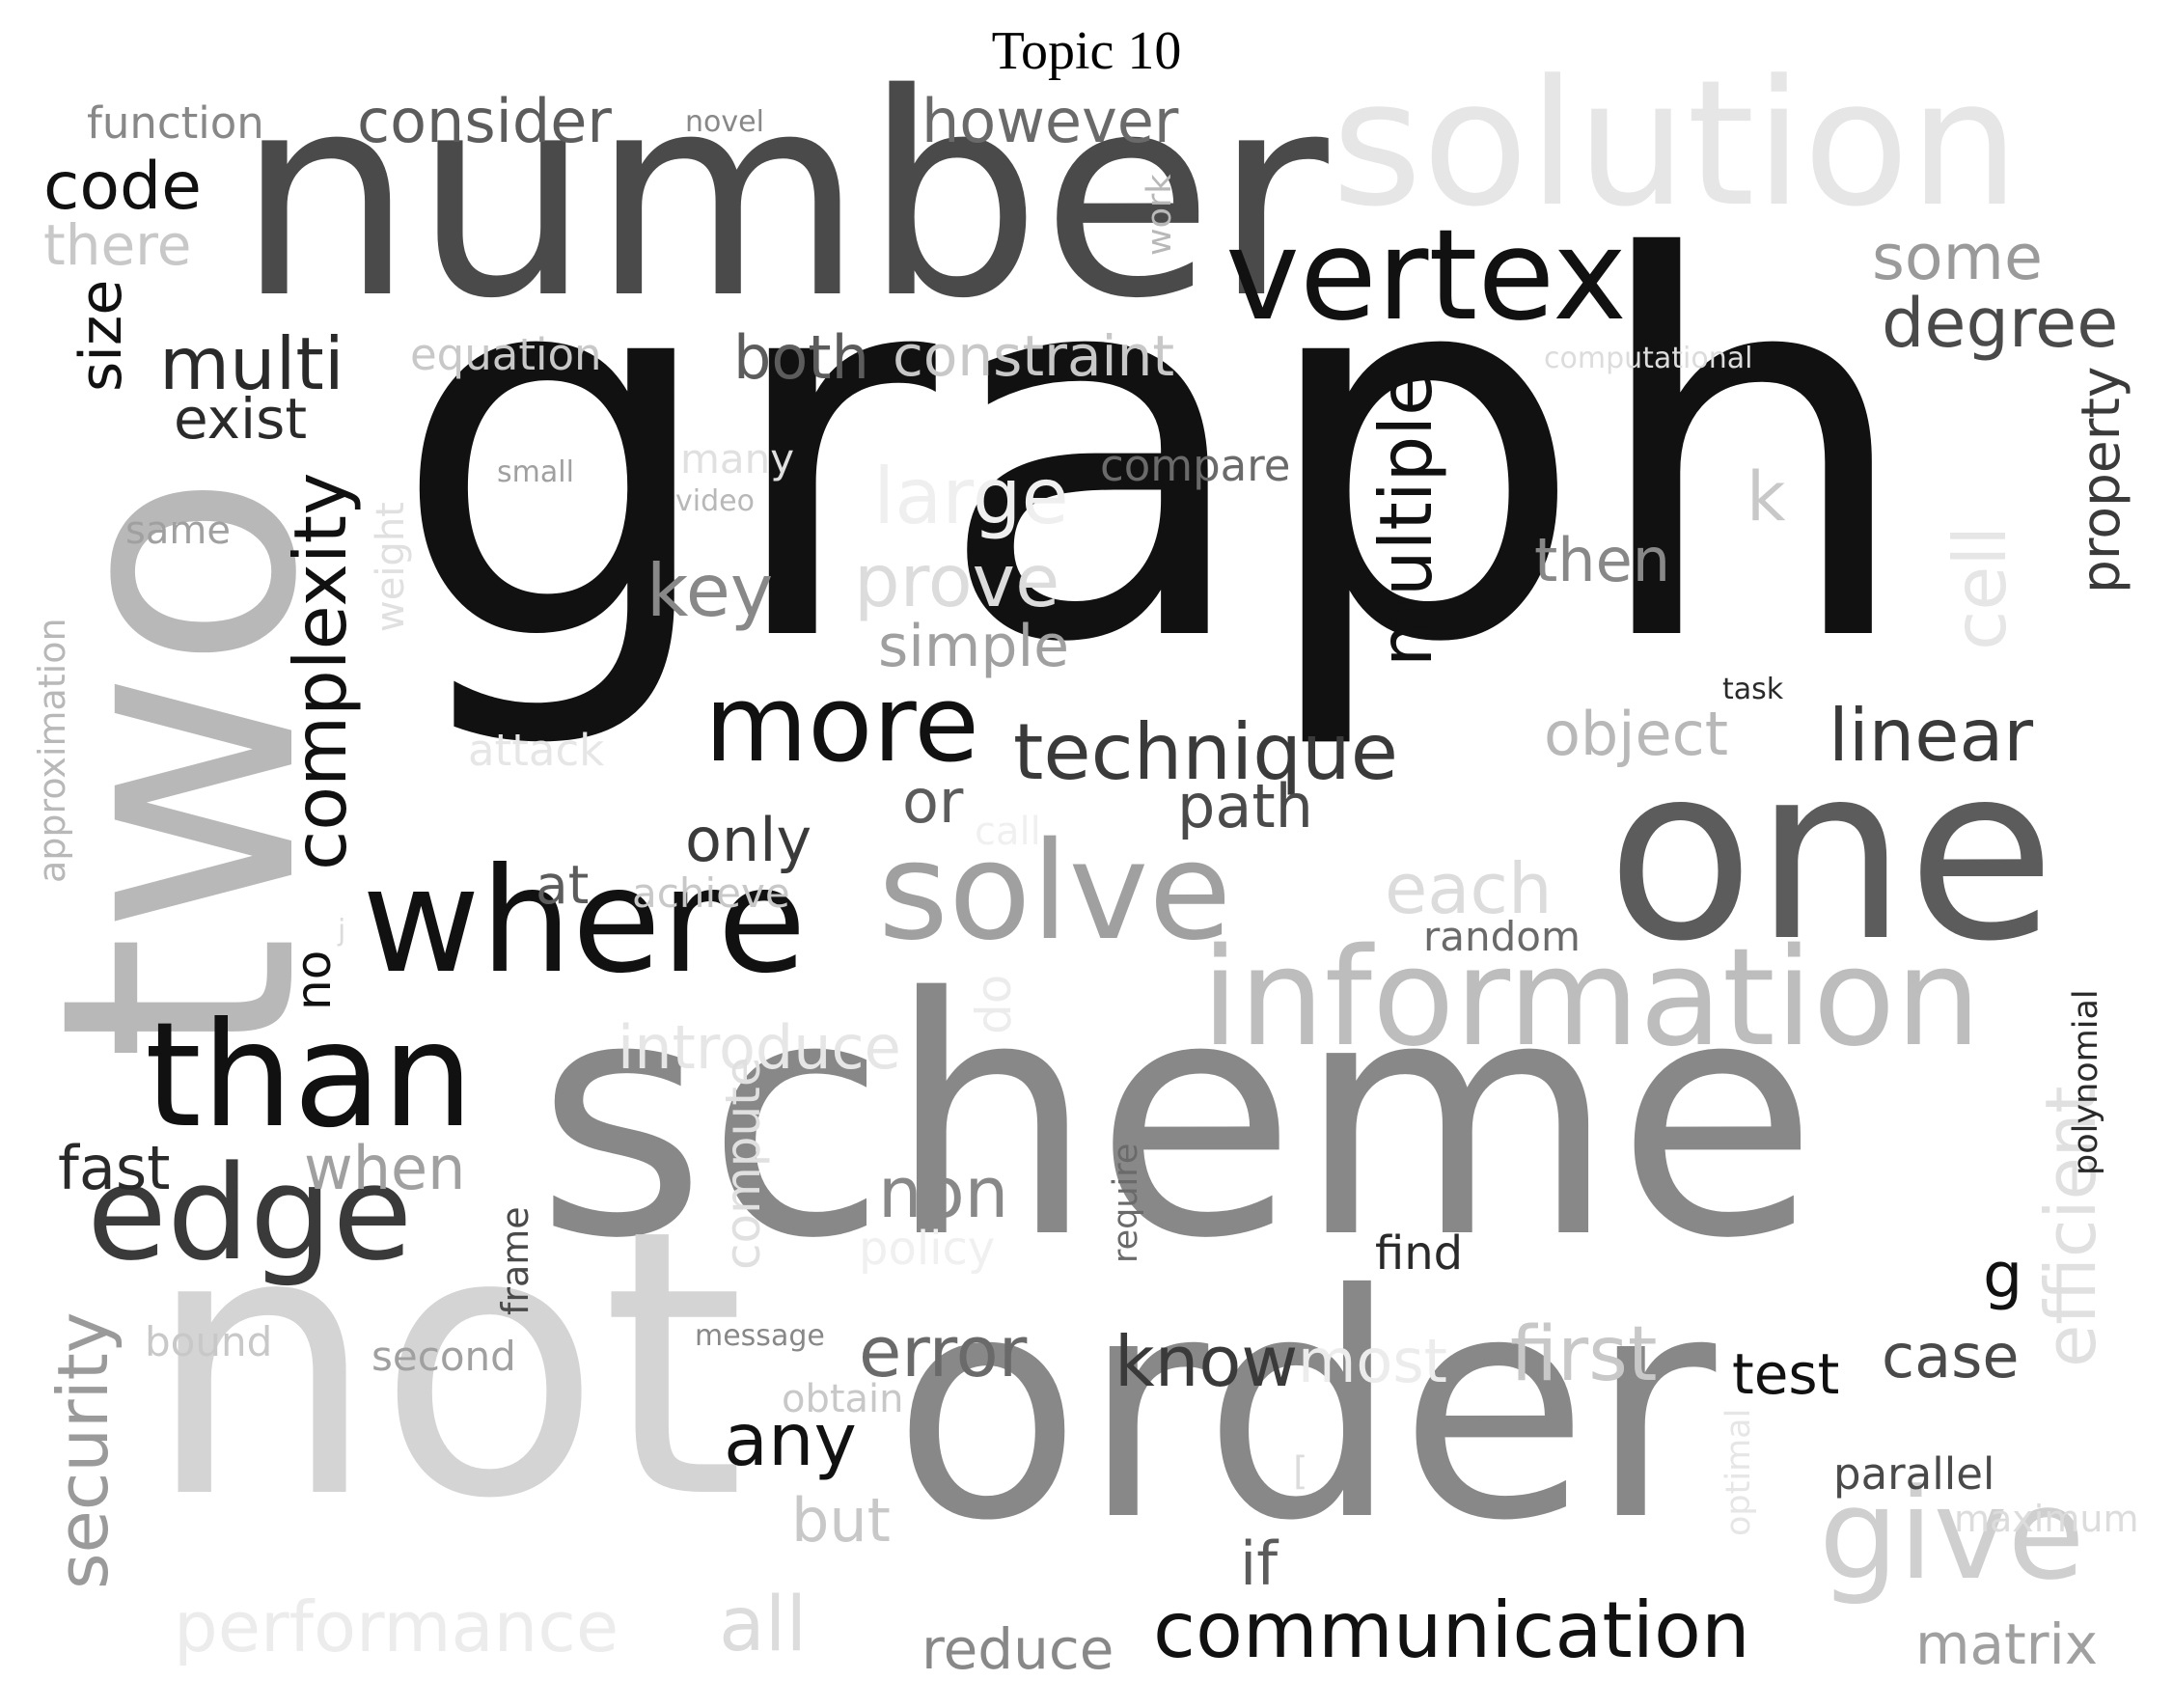  Describe the element at coordinates (943, 1192) in the screenshot. I see `word-non: non` at that location.